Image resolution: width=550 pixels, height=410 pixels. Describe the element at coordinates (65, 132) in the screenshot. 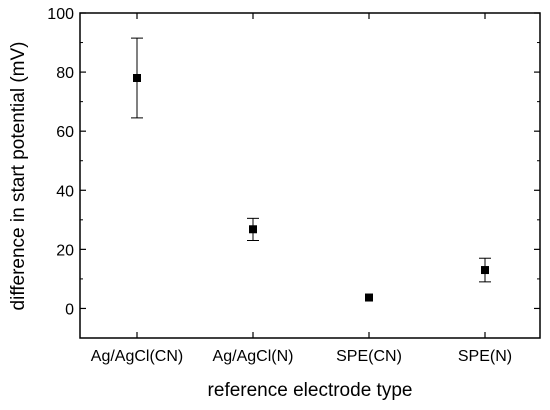

I see `y-tick-label: 60` at that location.